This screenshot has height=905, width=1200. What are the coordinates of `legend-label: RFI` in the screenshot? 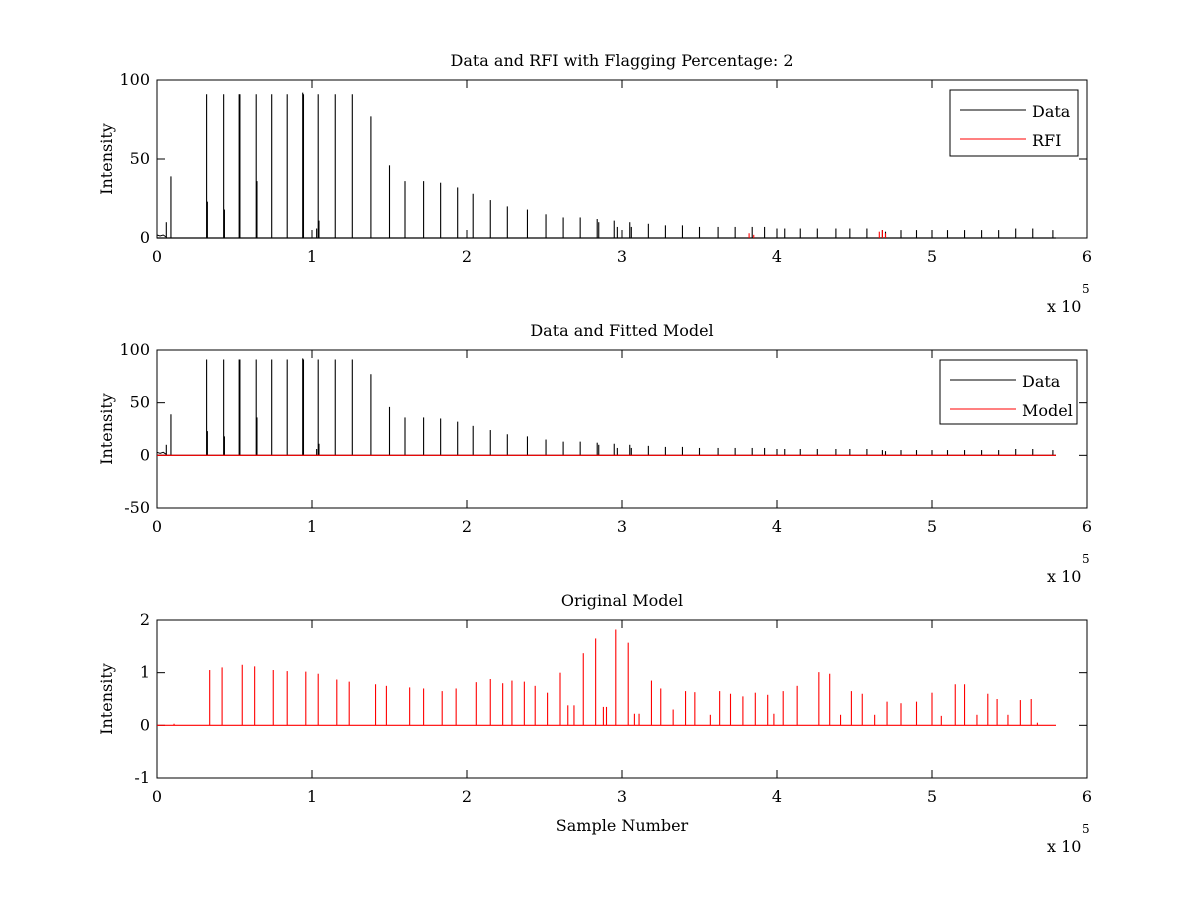 It's located at (1046, 140).